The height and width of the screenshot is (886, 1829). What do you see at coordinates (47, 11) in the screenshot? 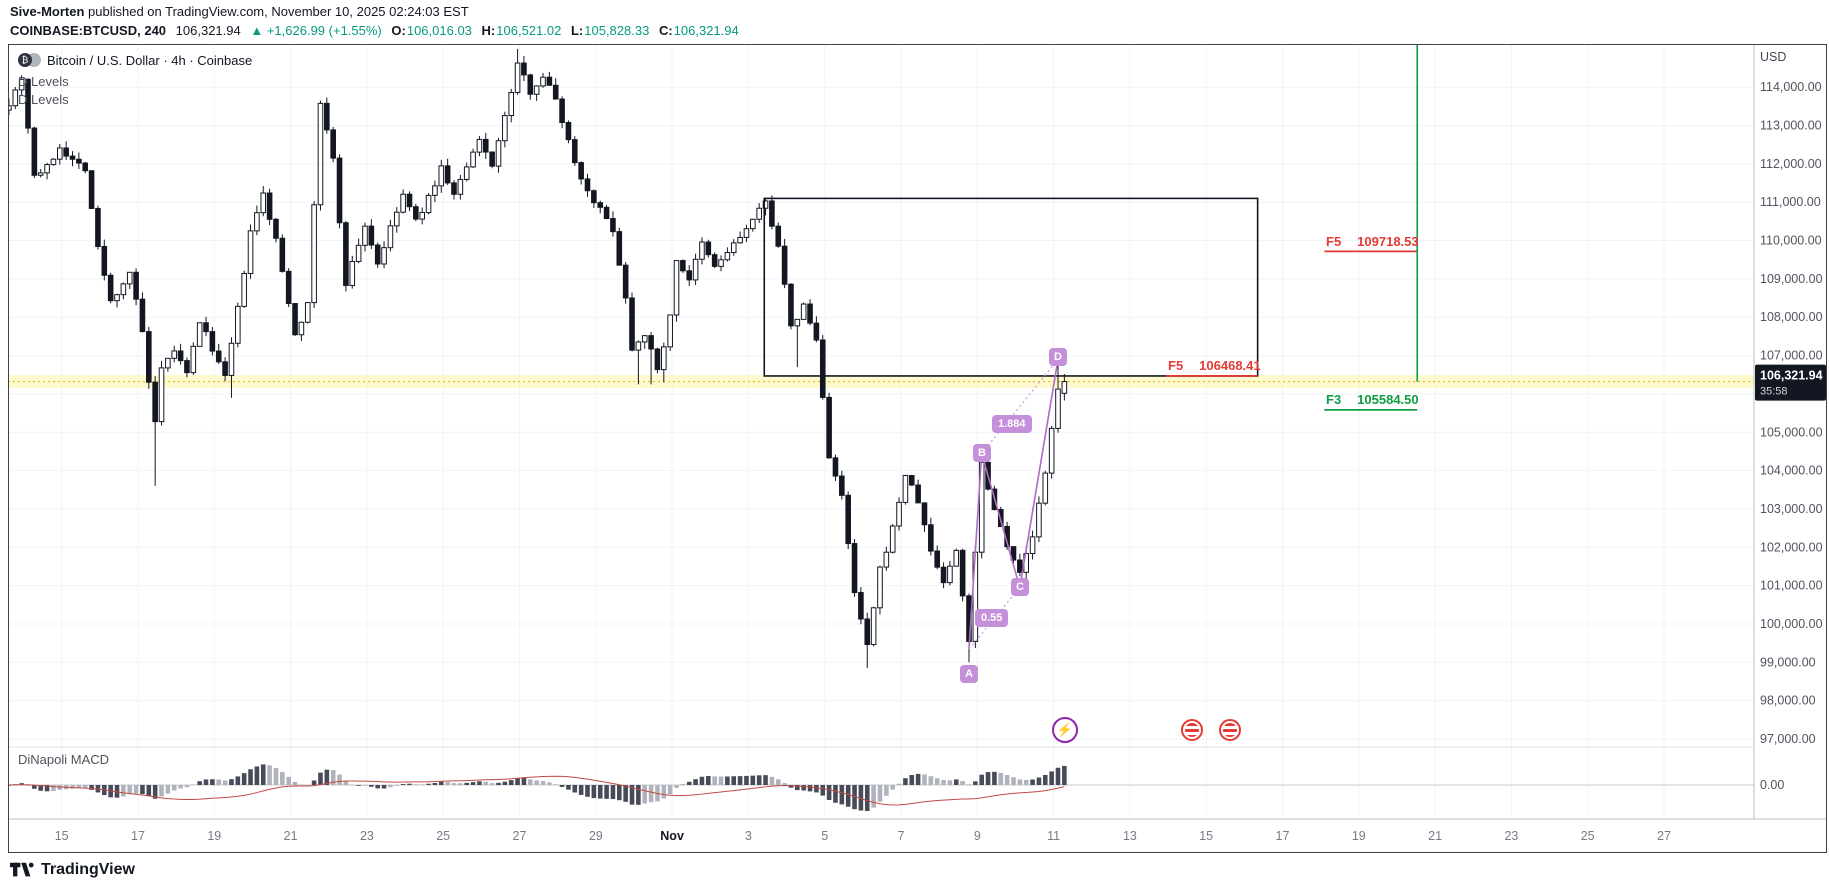
I see `author-name: Sive-Morten` at bounding box center [47, 11].